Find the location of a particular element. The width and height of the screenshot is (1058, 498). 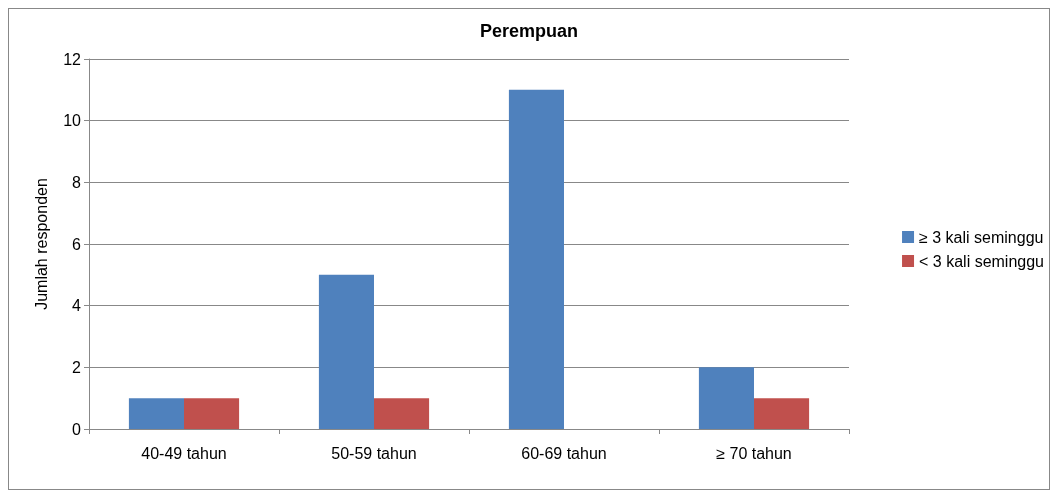

x-tick-label: 50-59 tahun is located at coordinates (374, 453).